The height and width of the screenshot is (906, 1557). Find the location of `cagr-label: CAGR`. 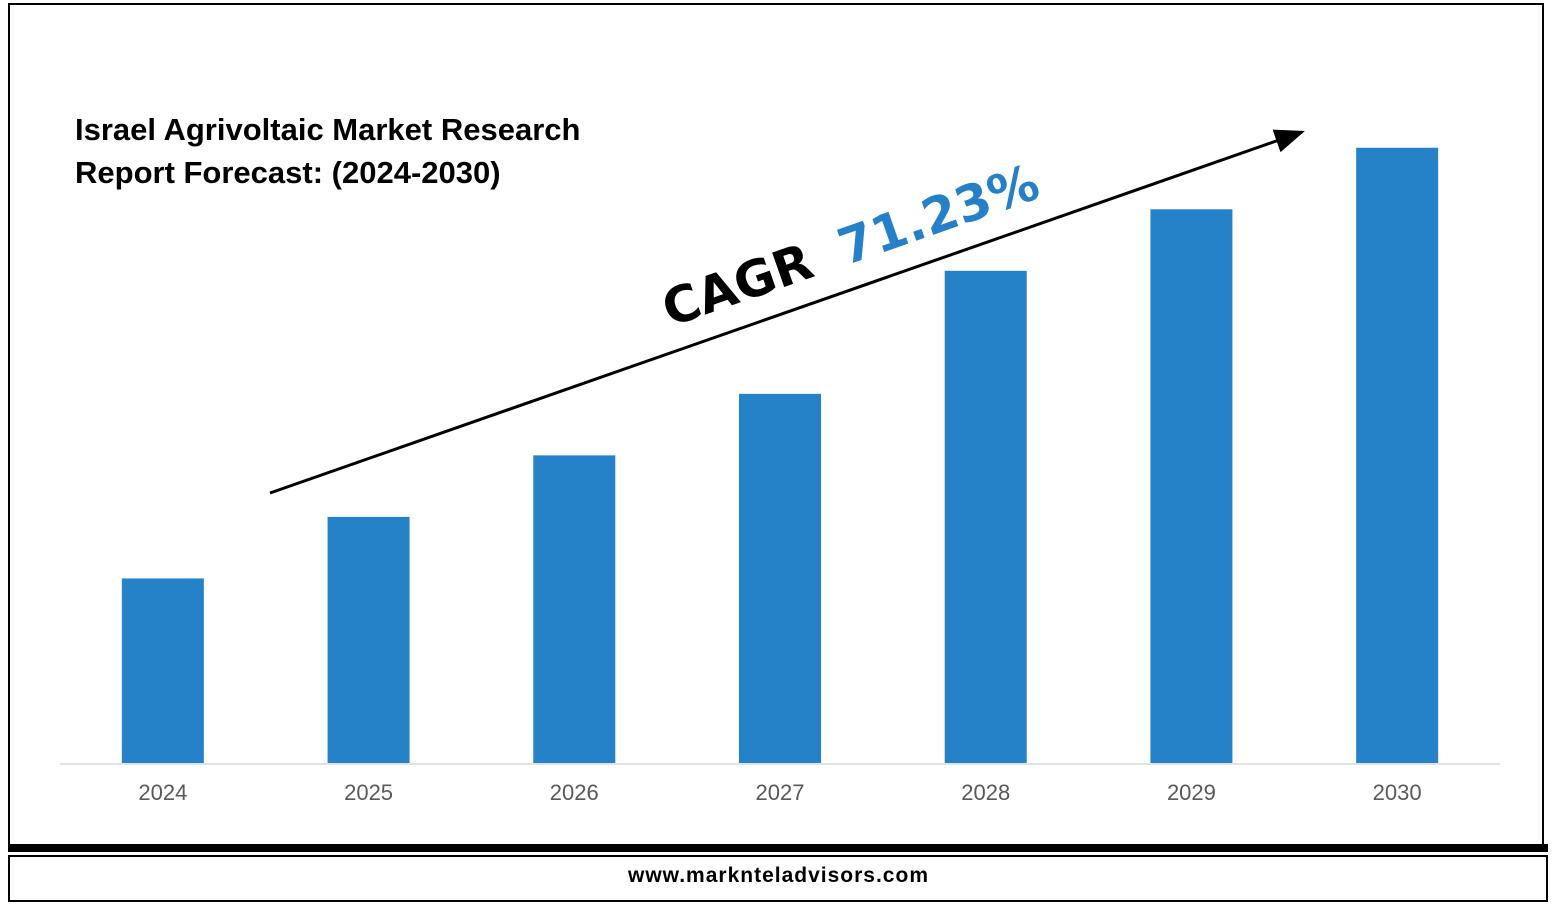

cagr-label: CAGR is located at coordinates (737, 285).